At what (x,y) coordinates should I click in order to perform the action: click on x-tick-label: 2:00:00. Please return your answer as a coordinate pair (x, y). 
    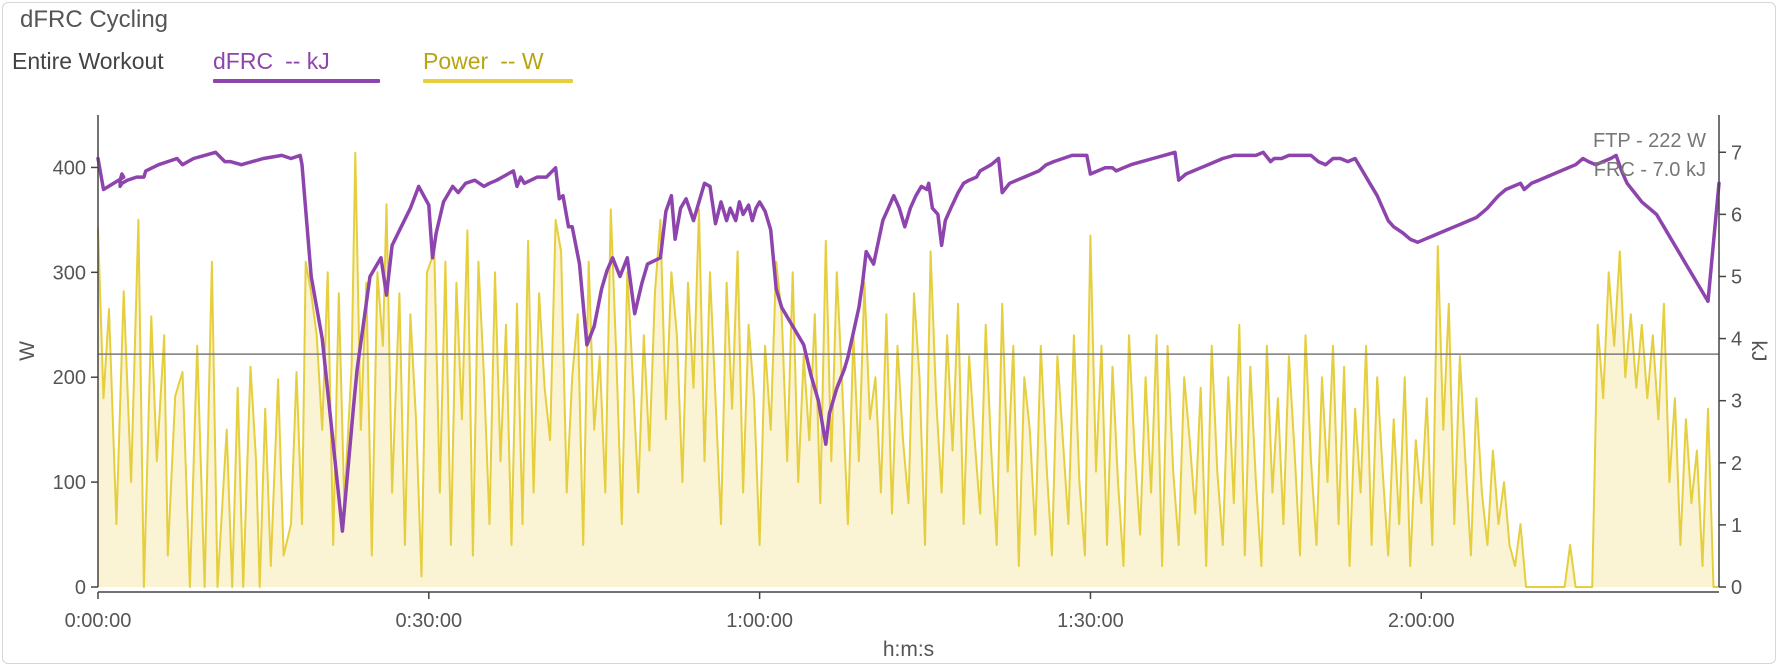
    Looking at the image, I should click on (1421, 621).